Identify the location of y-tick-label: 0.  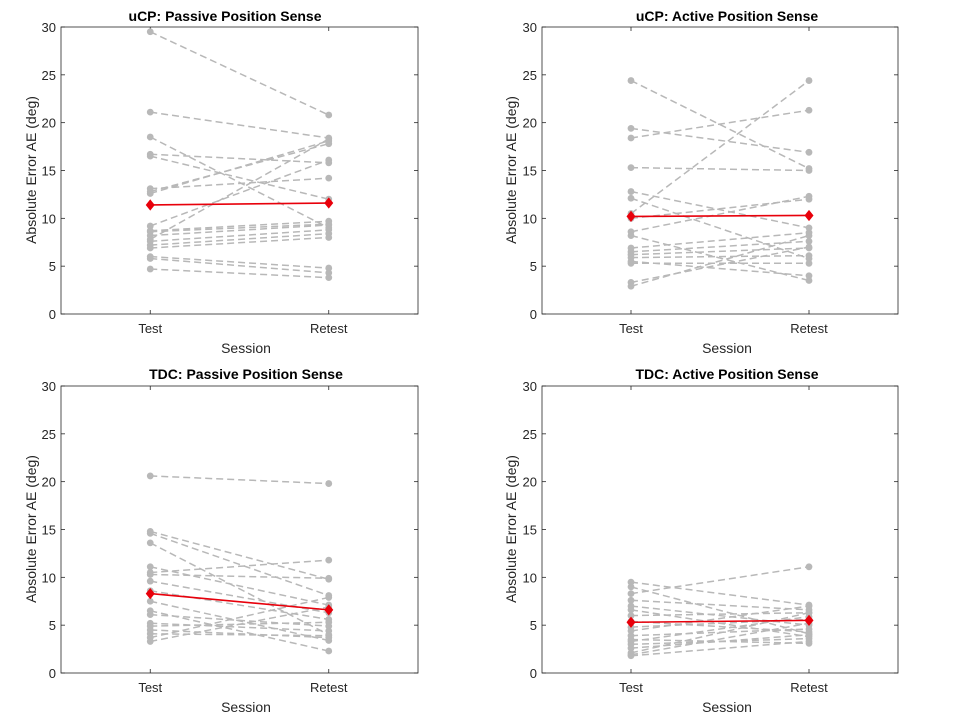
(52, 314).